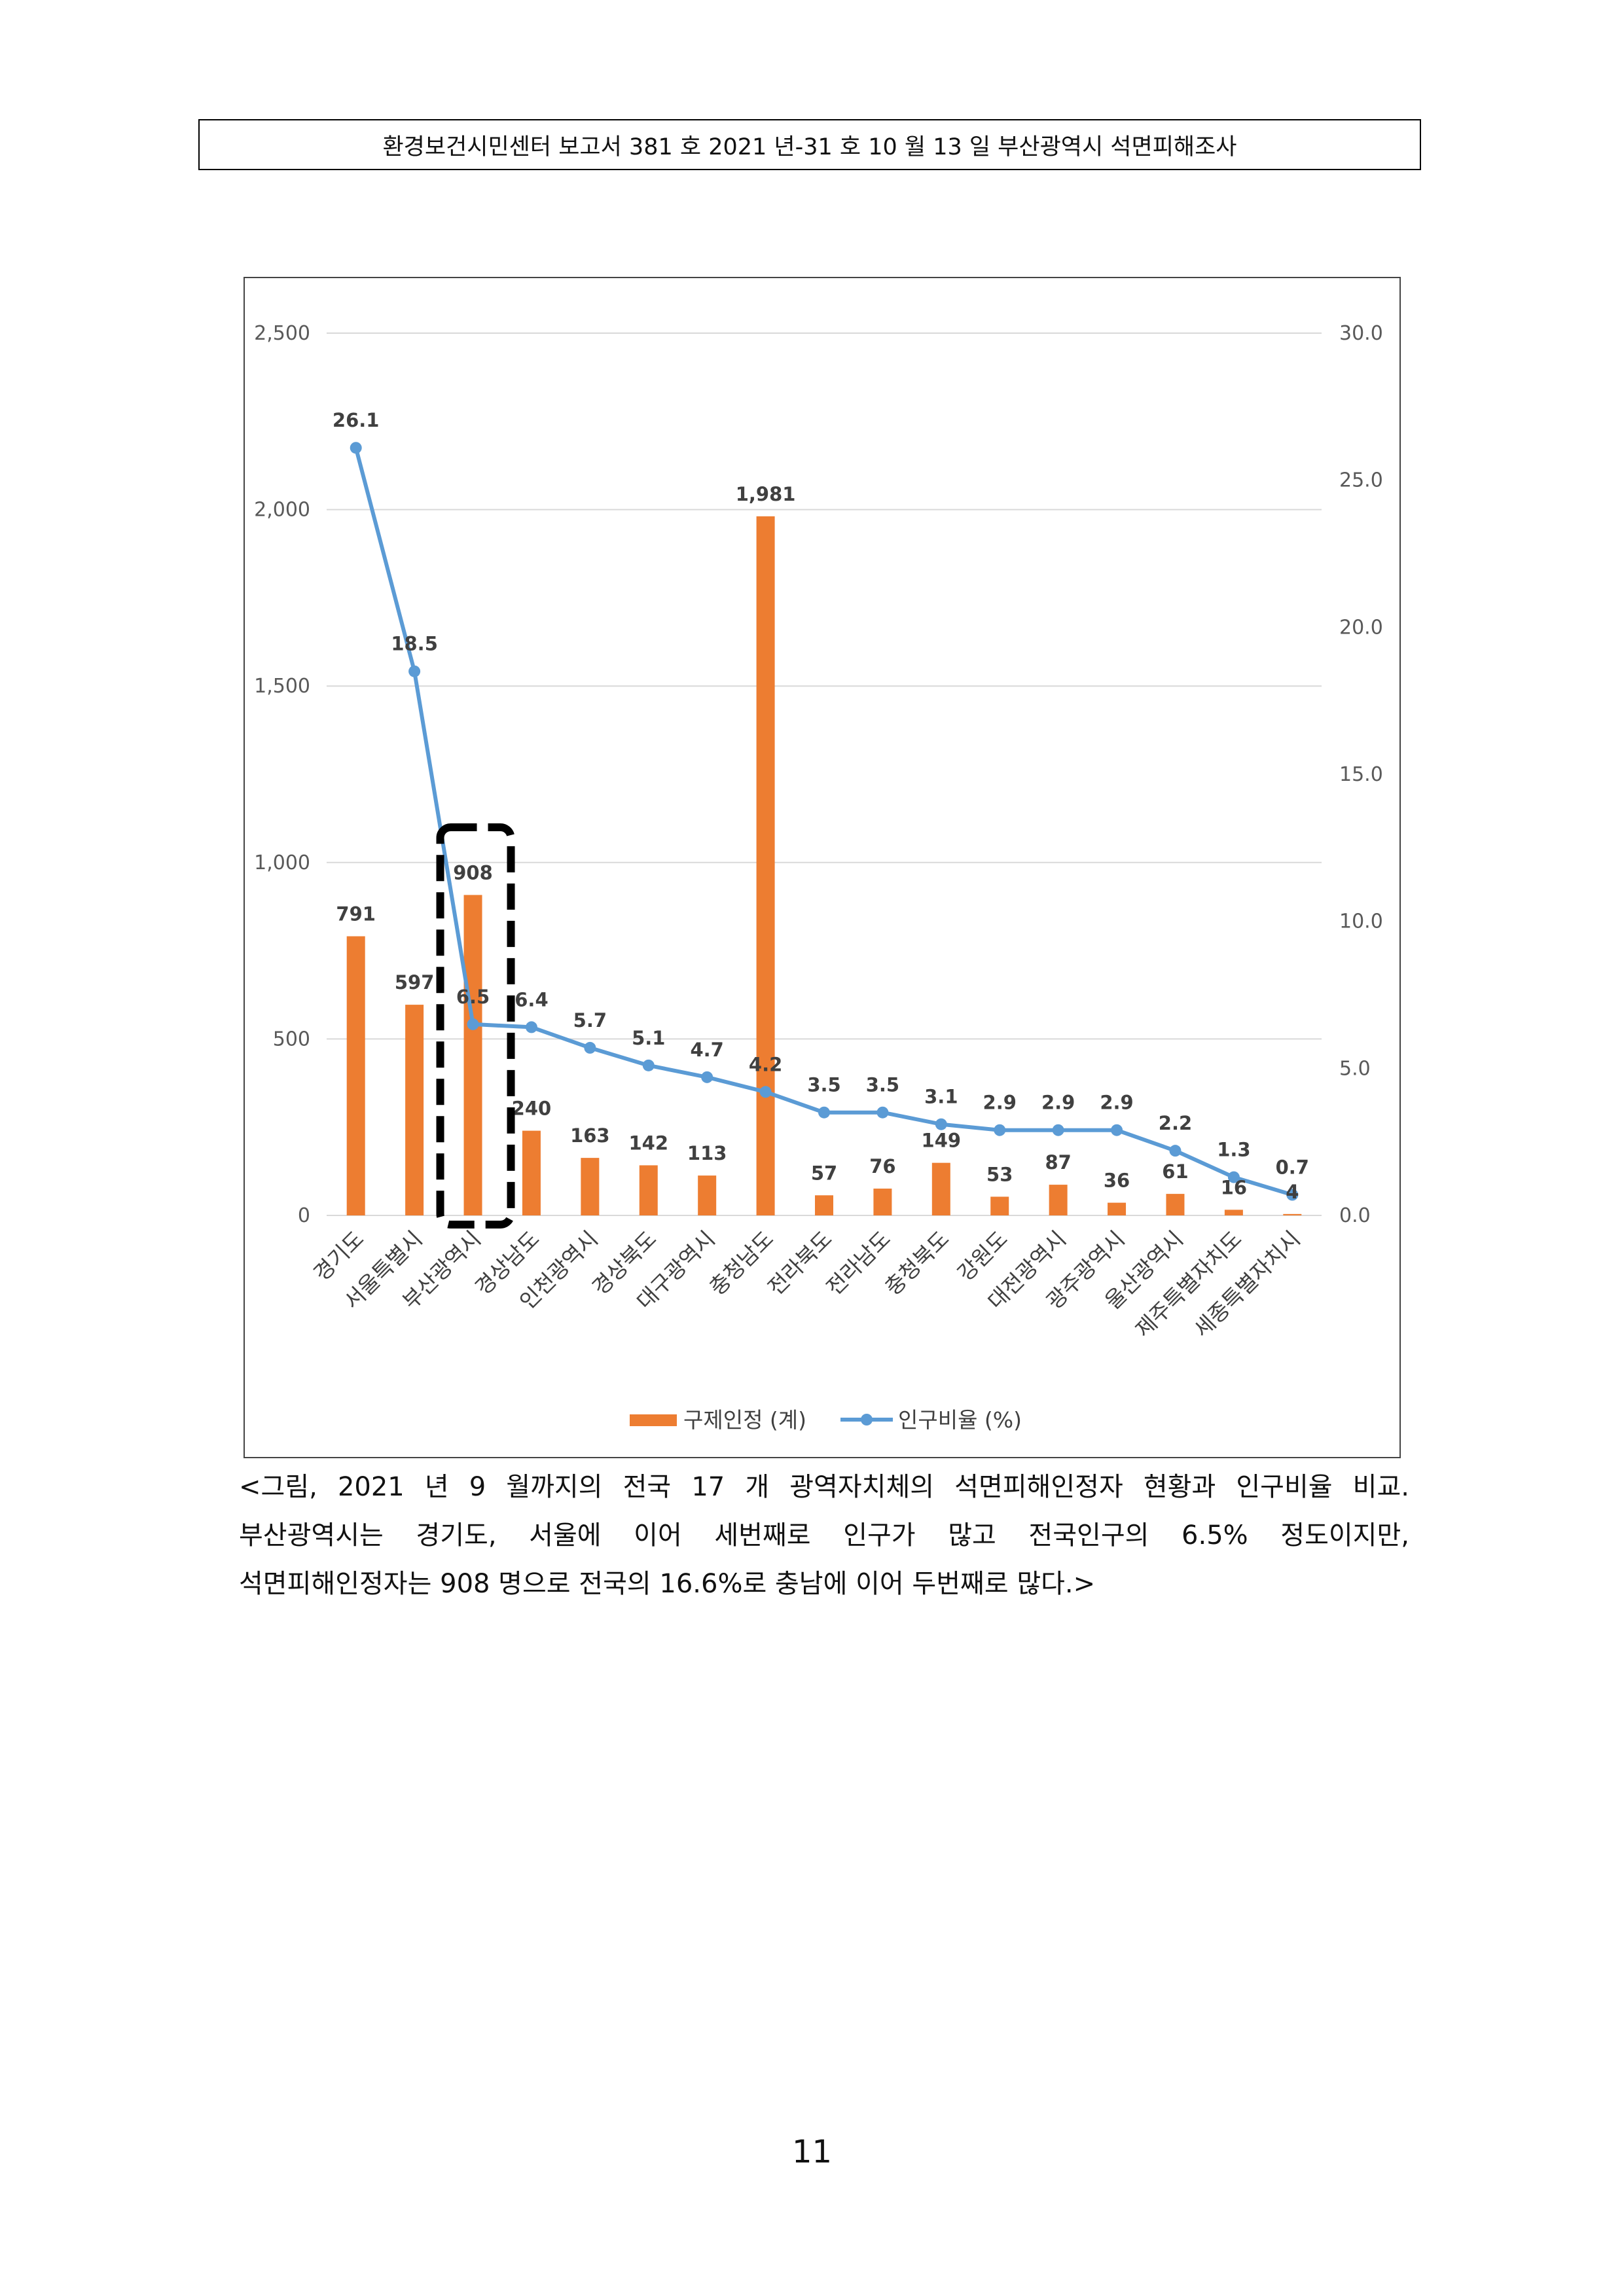  Describe the element at coordinates (1361, 480) in the screenshot. I see `y-right-tick-label: 25.0` at that location.